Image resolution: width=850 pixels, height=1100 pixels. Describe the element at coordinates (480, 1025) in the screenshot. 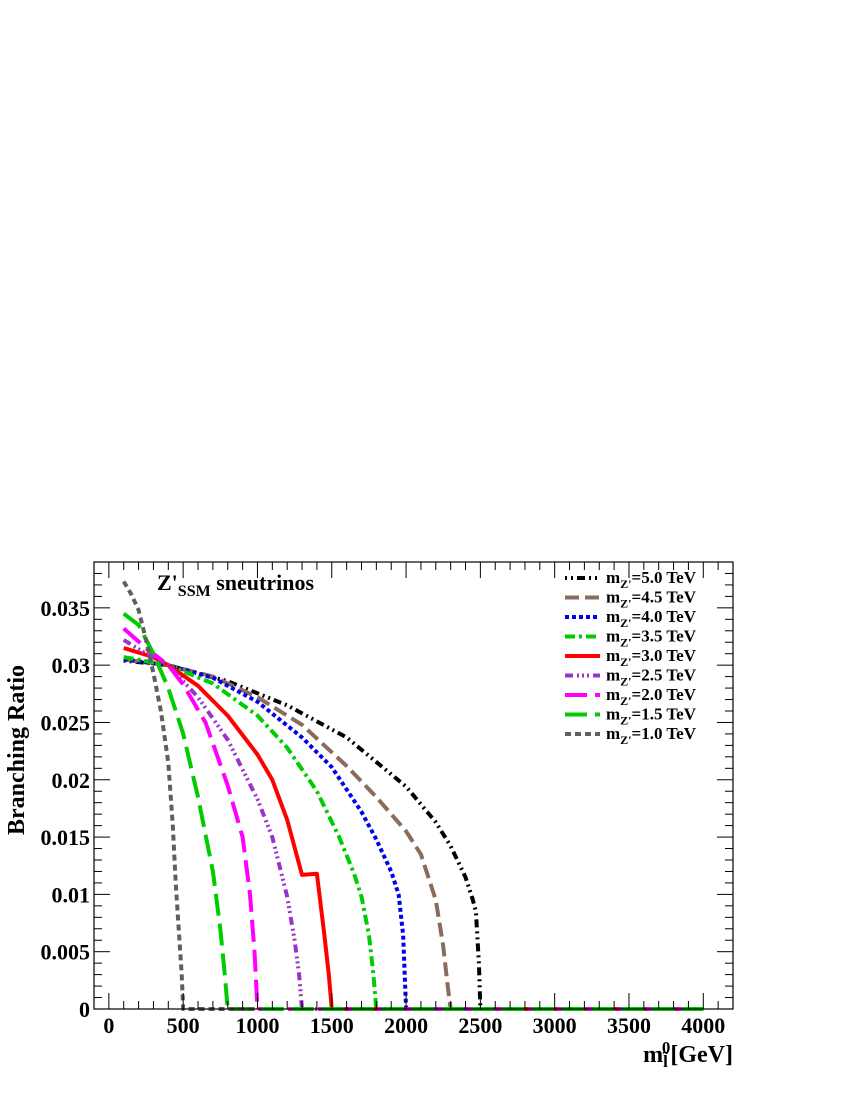

I see `x-tick-label: 2500` at that location.